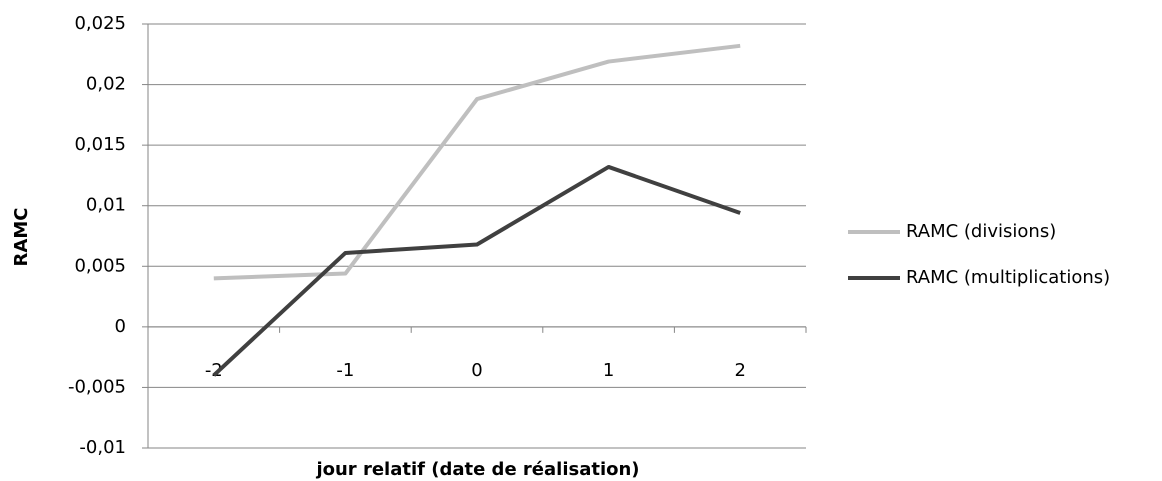  Describe the element at coordinates (476, 370) in the screenshot. I see `x-tick-label: 0` at that location.